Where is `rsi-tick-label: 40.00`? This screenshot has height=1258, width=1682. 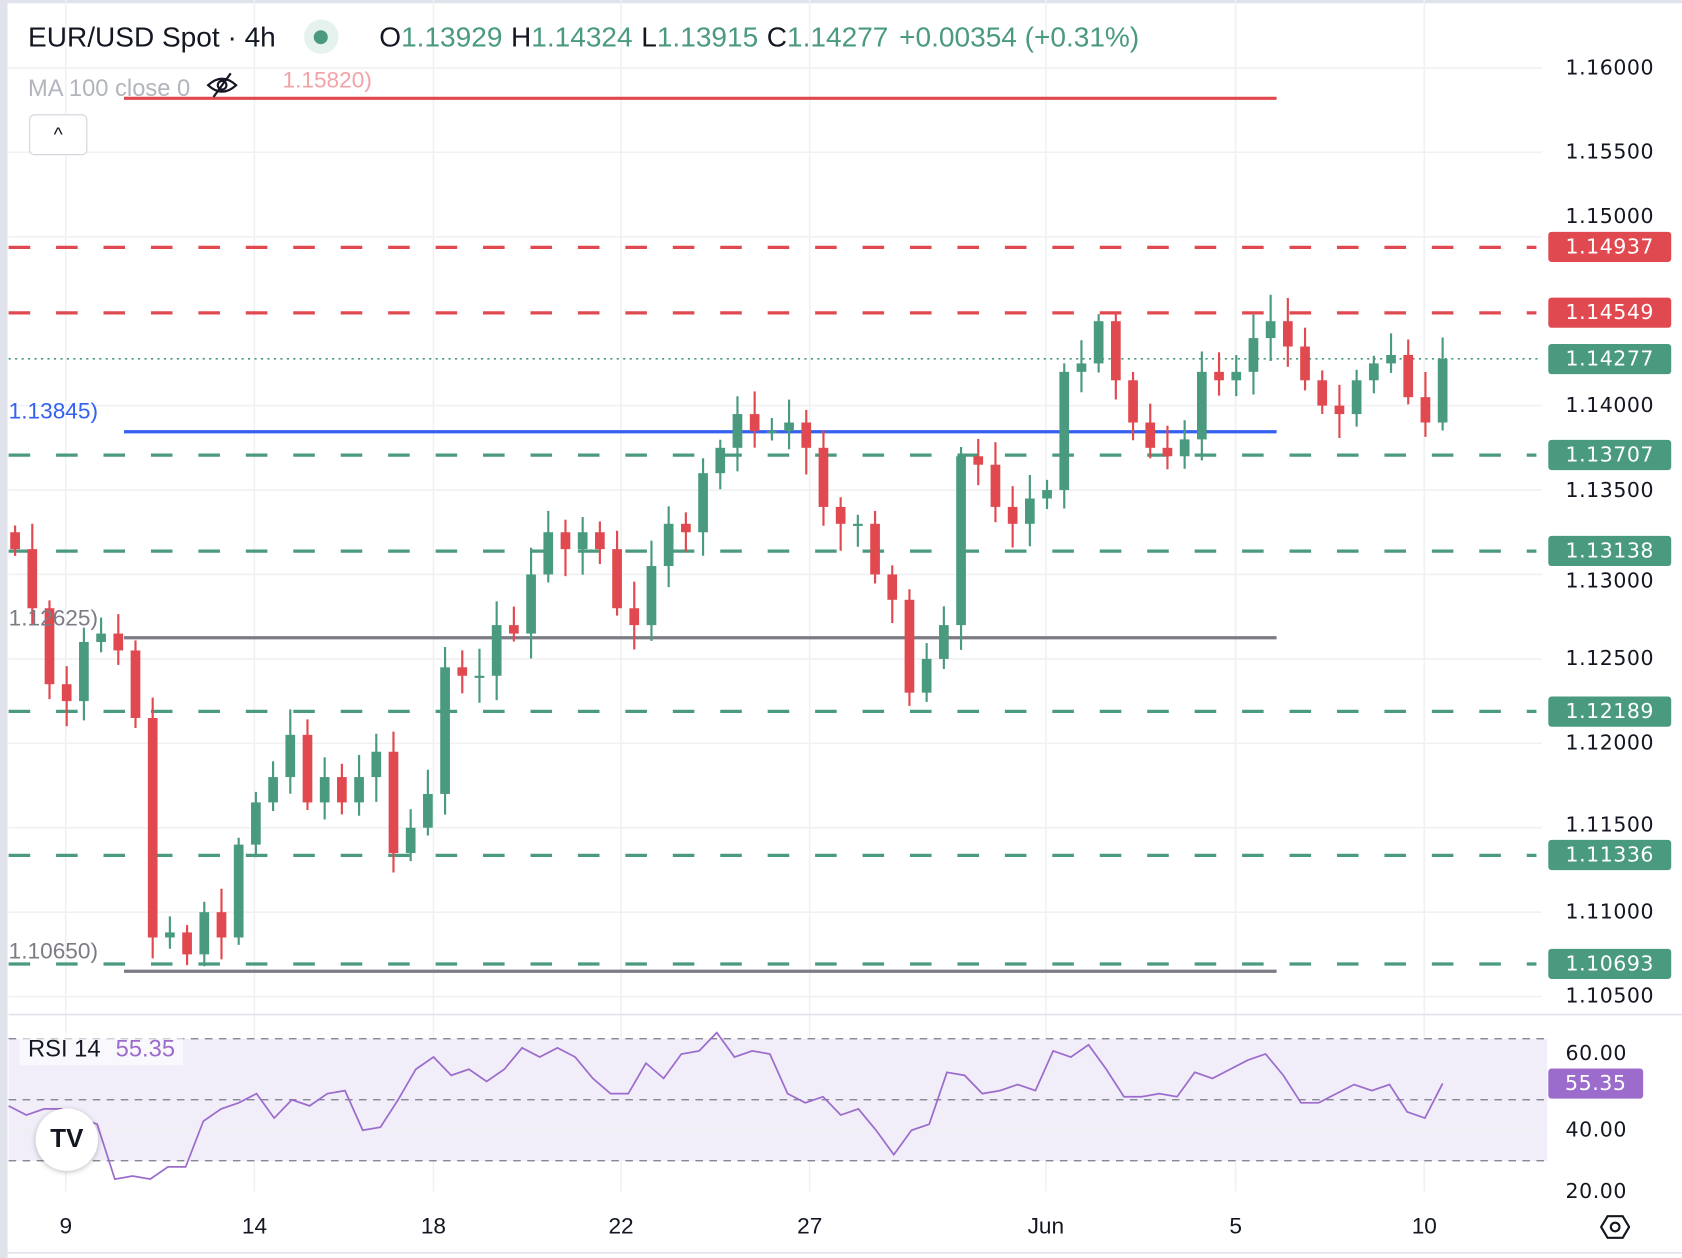
rsi-tick-label: 40.00 is located at coordinates (1596, 1130).